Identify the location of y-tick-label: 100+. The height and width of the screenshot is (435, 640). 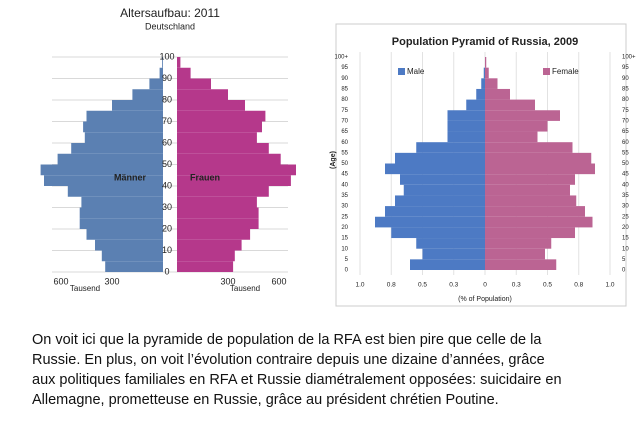
(341, 58).